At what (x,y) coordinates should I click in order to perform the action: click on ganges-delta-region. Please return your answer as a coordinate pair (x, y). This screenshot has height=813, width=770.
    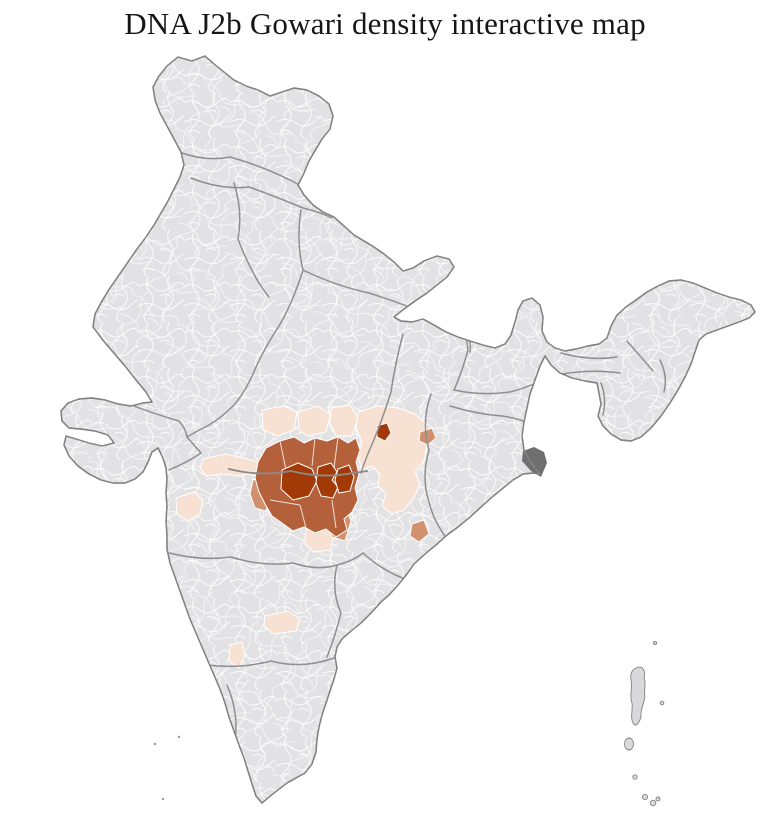
    Looking at the image, I should click on (534, 462).